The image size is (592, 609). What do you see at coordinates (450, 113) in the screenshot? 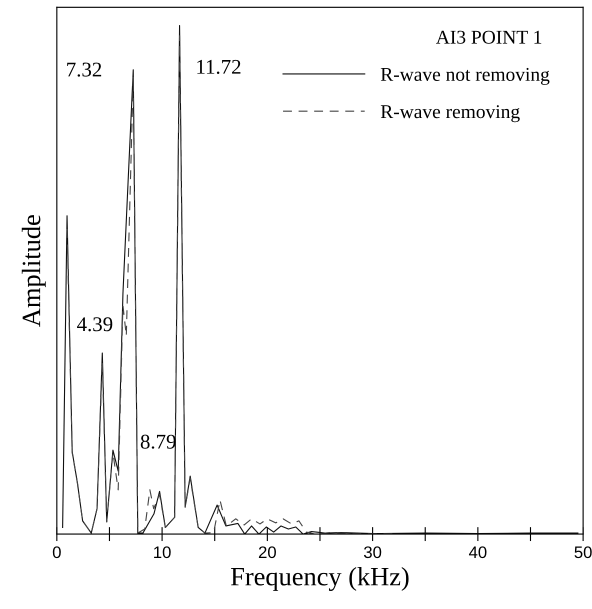
I see `legend-label: R-wave removing` at bounding box center [450, 113].